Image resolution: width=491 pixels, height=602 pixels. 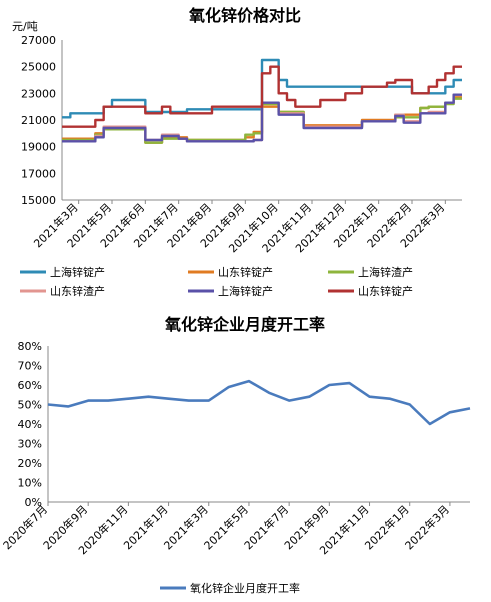 I want to click on y-tick-label: 17000, so click(x=38, y=173).